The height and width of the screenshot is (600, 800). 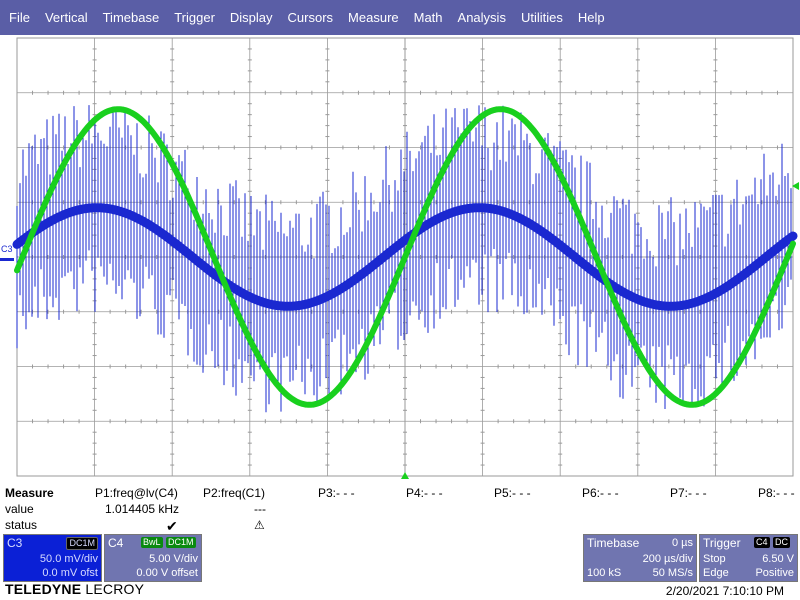 What do you see at coordinates (7, 249) in the screenshot?
I see `svg-text: C3` at bounding box center [7, 249].